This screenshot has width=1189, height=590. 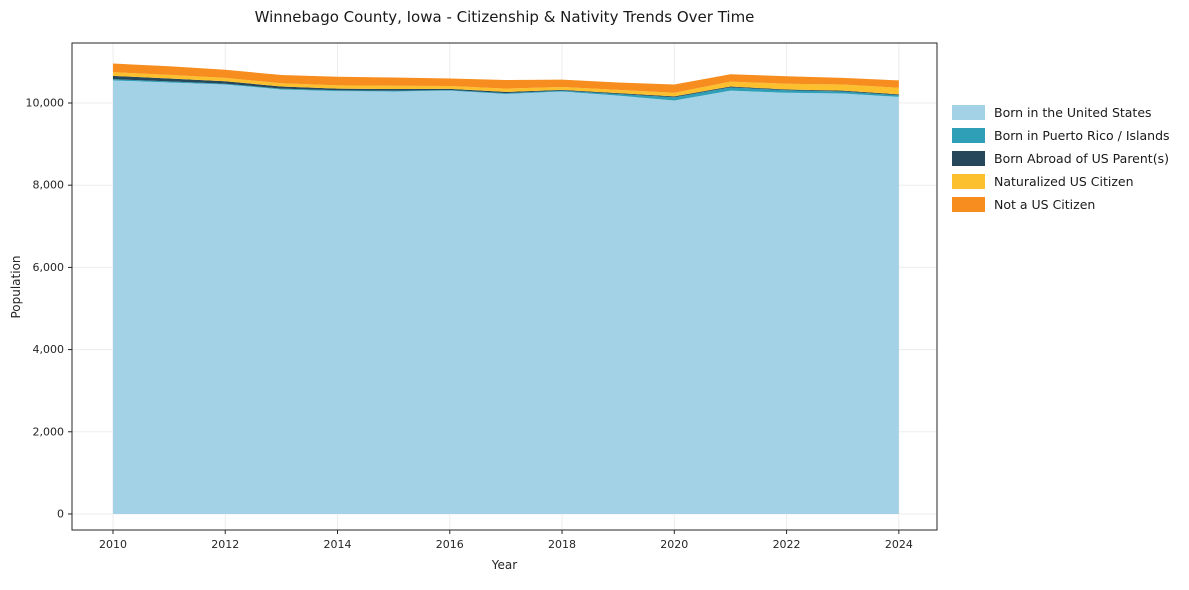 What do you see at coordinates (49, 267) in the screenshot?
I see `y-tick-label: 6,000` at bounding box center [49, 267].